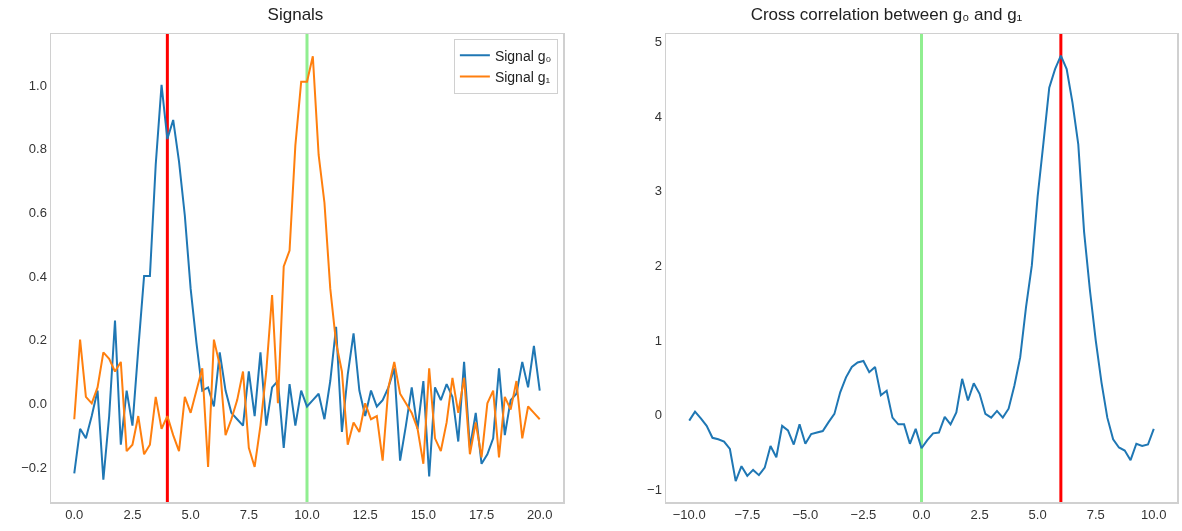  What do you see at coordinates (658, 191) in the screenshot?
I see `y-tick-label: 3` at bounding box center [658, 191].